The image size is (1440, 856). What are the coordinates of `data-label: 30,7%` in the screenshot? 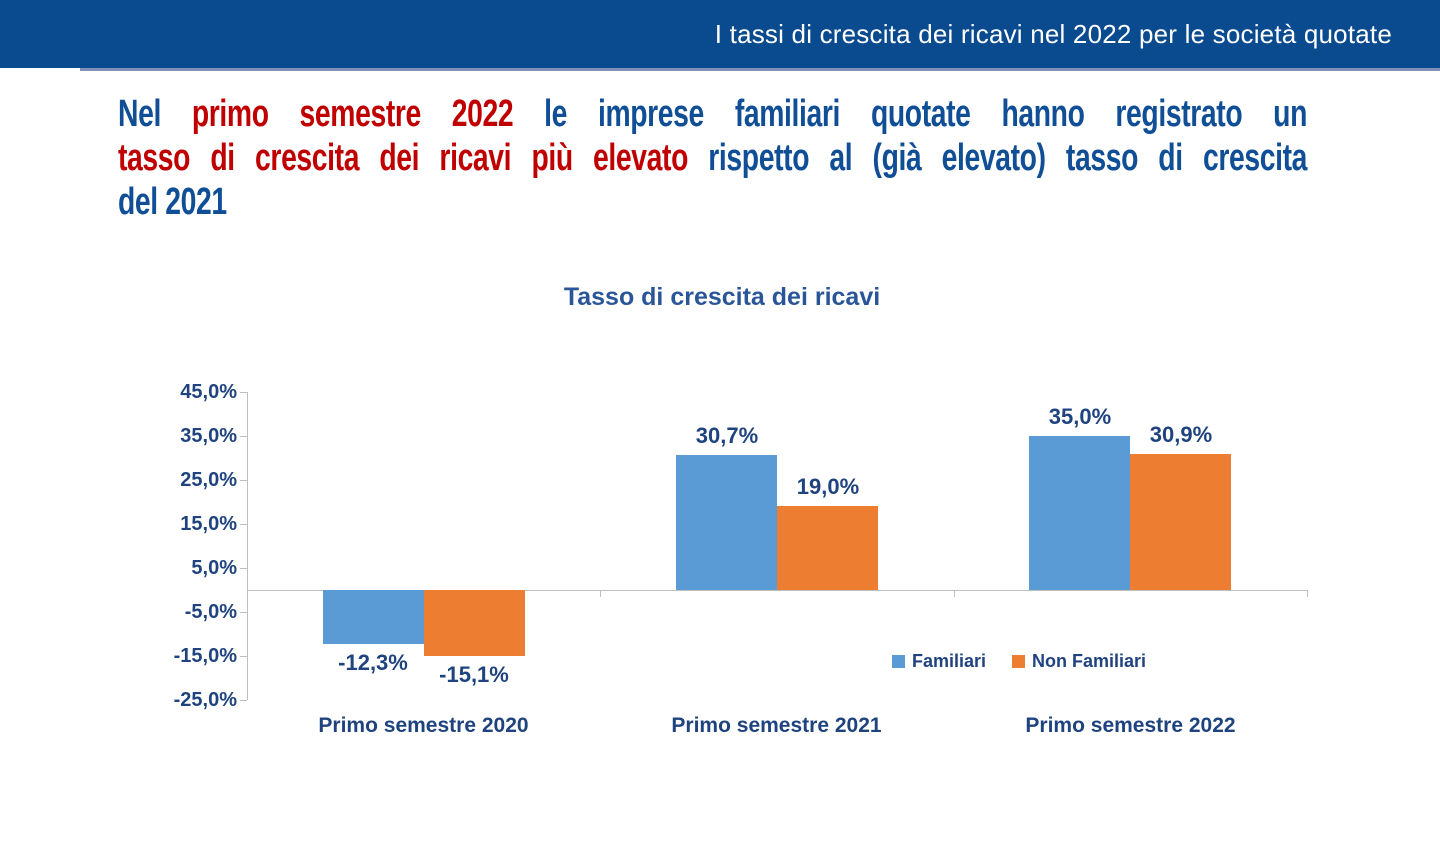 It's located at (727, 435).